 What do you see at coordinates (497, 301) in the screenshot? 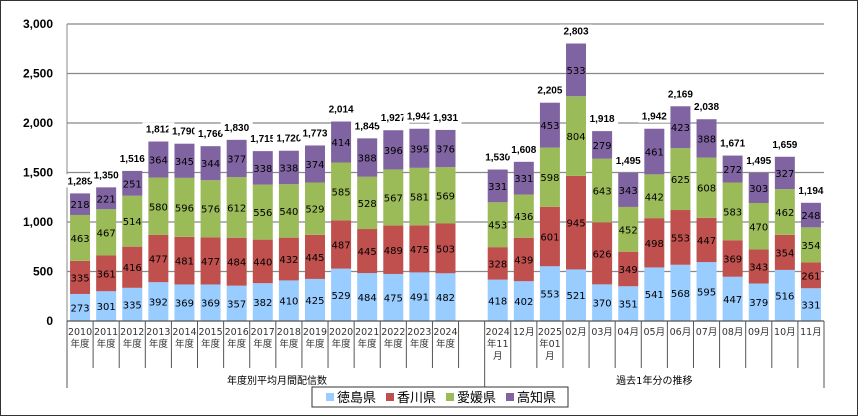
I see `segment-value-label: 418` at bounding box center [497, 301].